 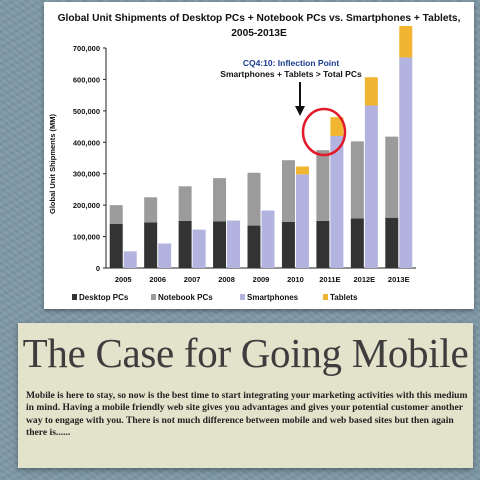 I want to click on legend-label-notebook-pcs: Notebook PCs, so click(x=185, y=297).